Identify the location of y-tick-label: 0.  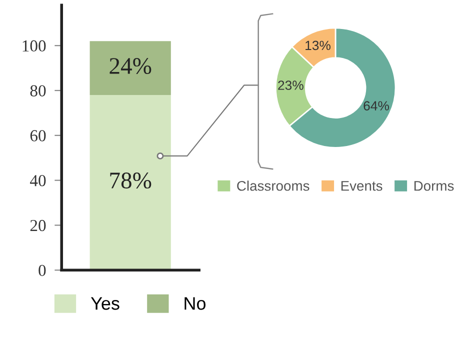
(42, 270).